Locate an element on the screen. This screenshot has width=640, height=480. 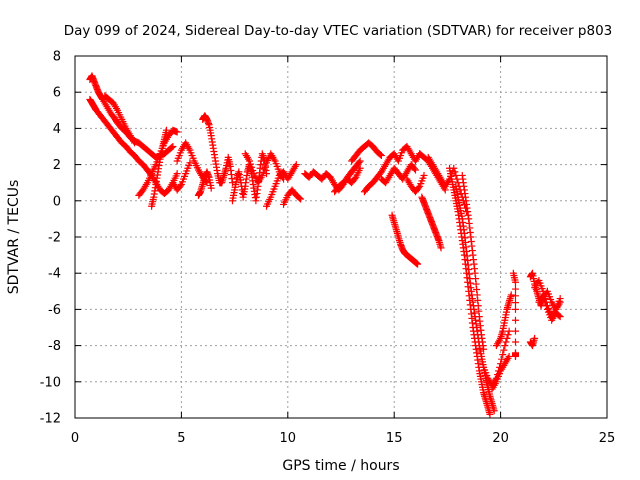
y-tick-label: 4 is located at coordinates (57, 129).